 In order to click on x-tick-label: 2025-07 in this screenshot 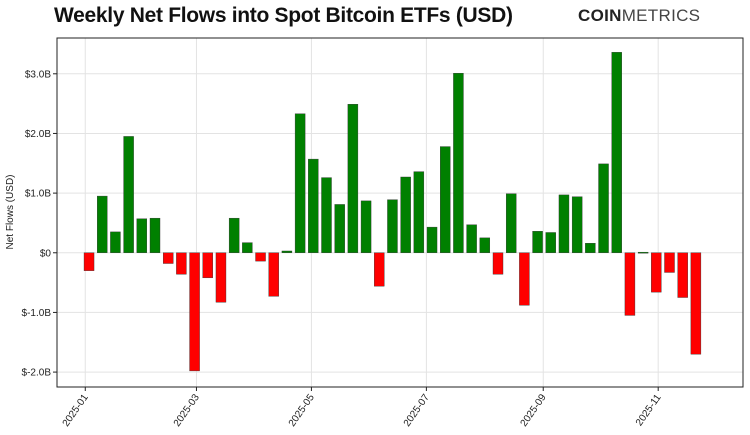, I will do `click(417, 410)`.